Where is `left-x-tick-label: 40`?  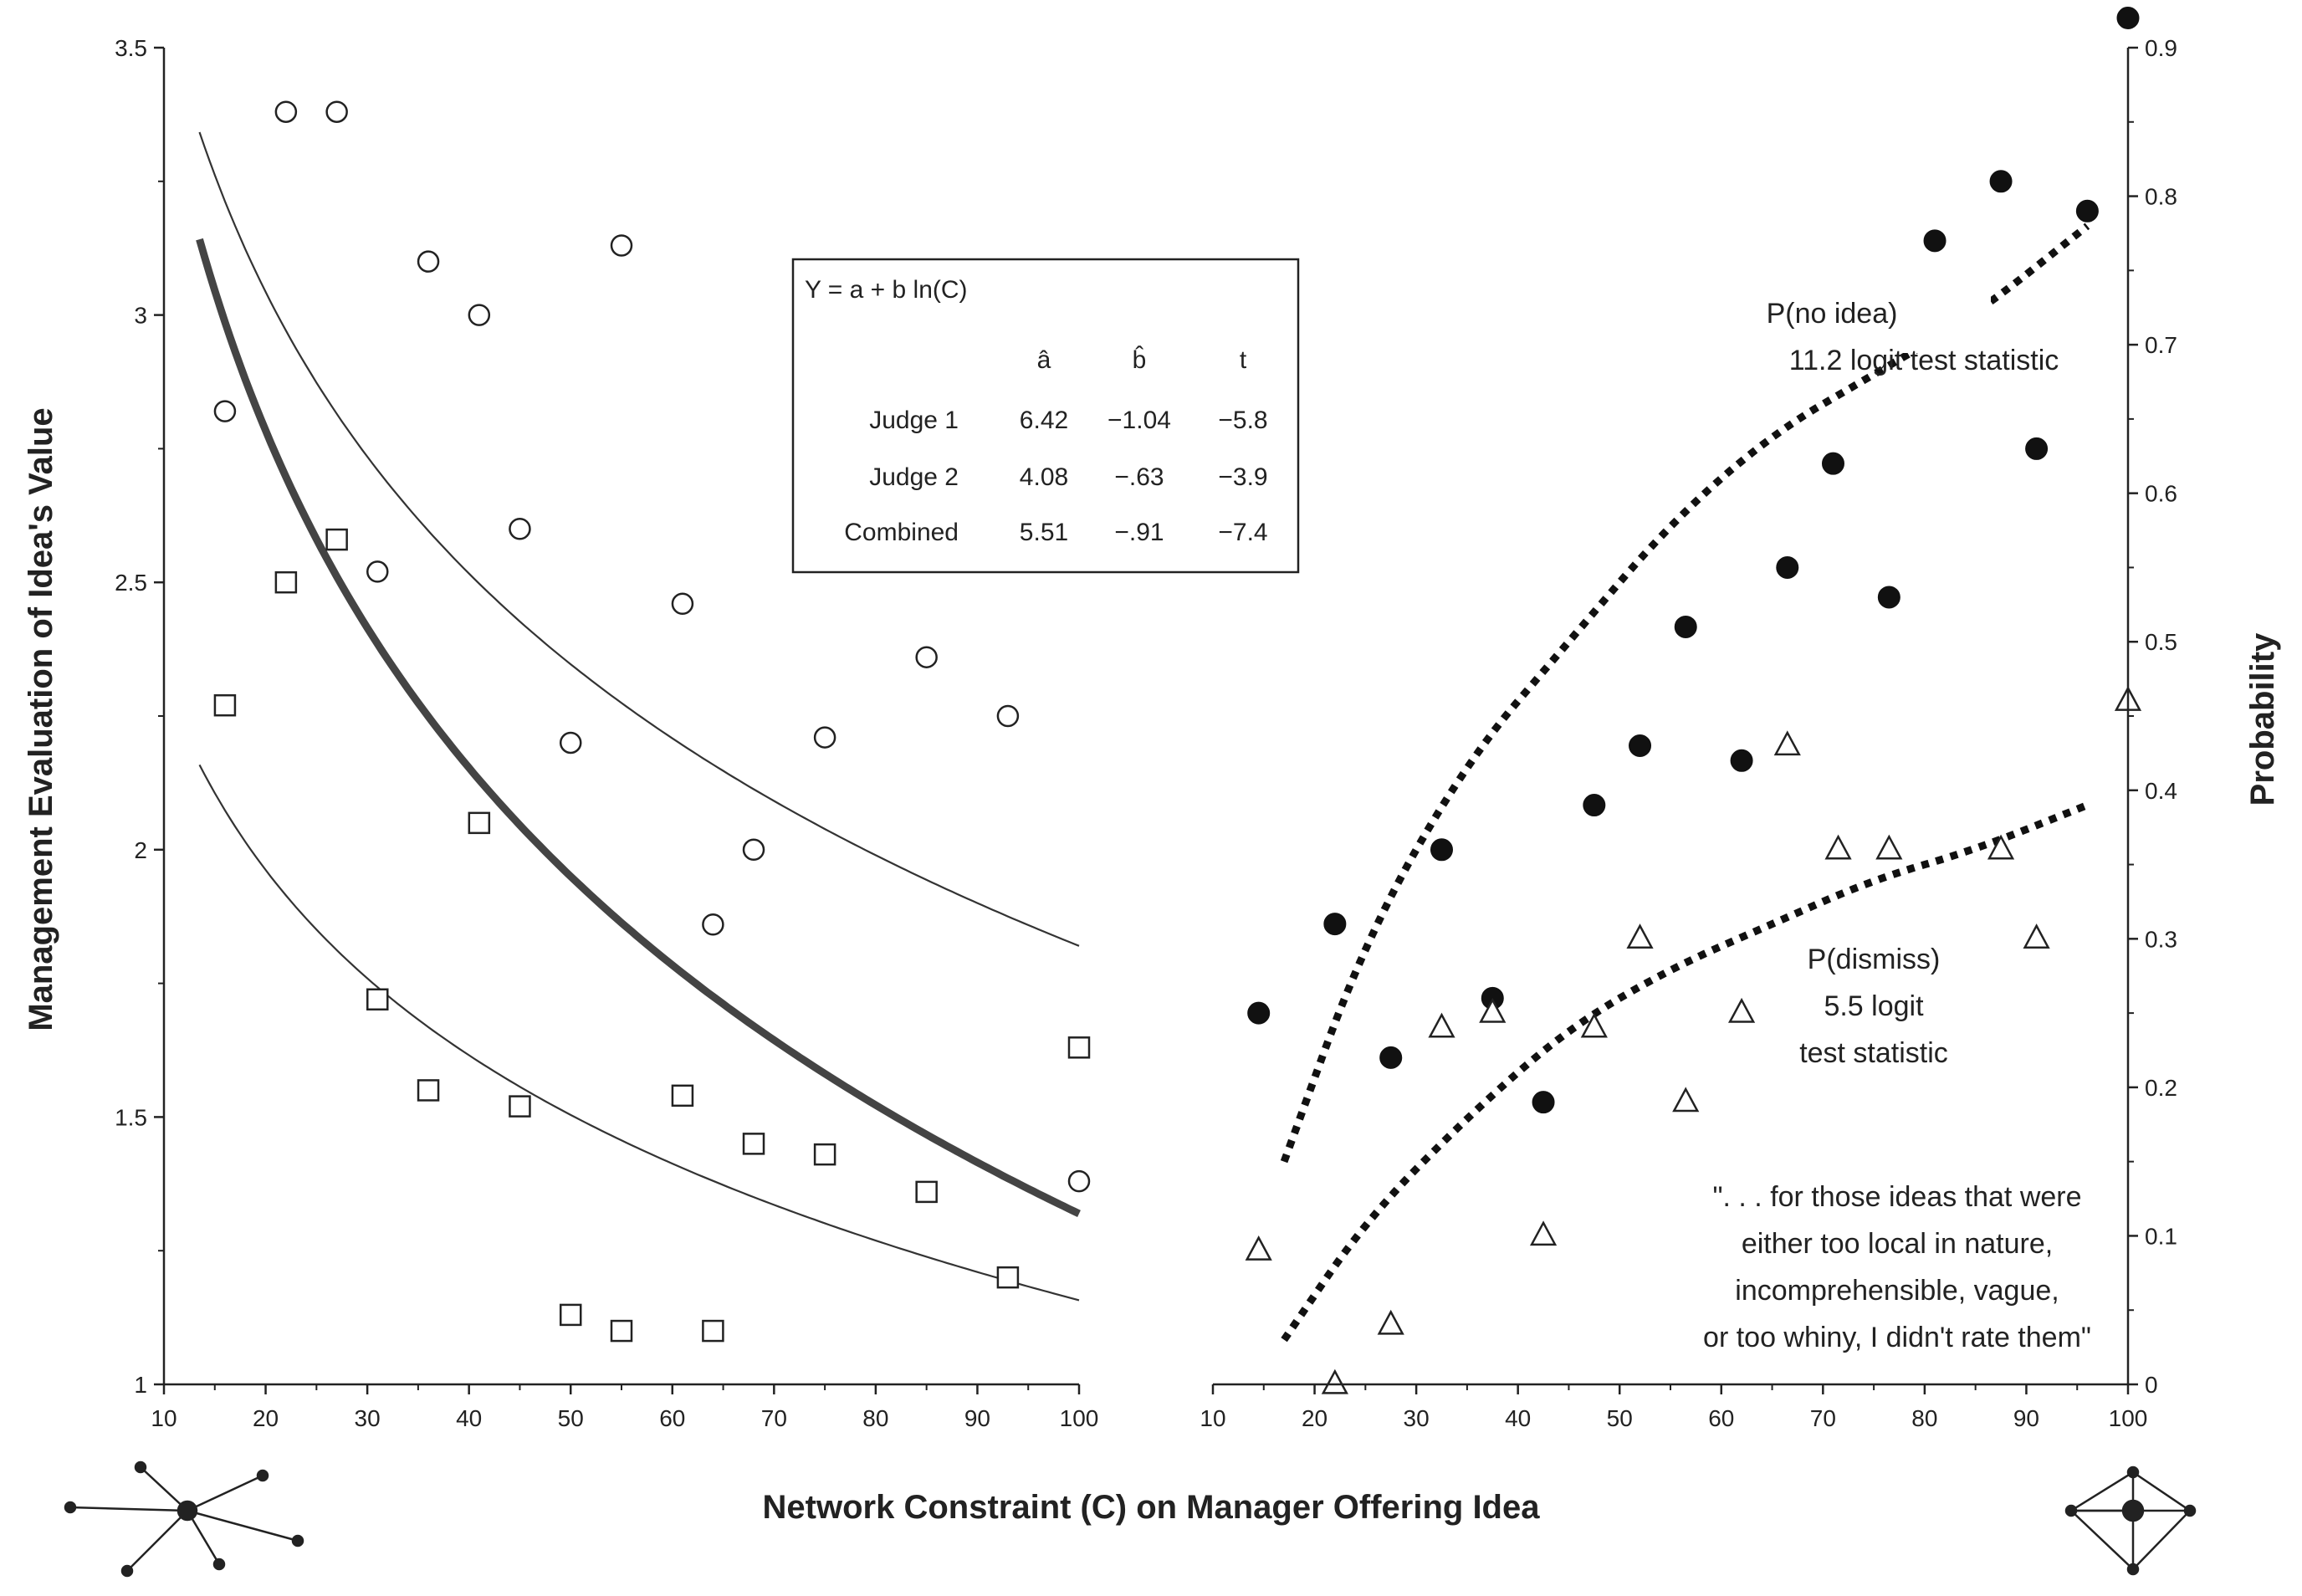 left-x-tick-label: 40 is located at coordinates (469, 1418).